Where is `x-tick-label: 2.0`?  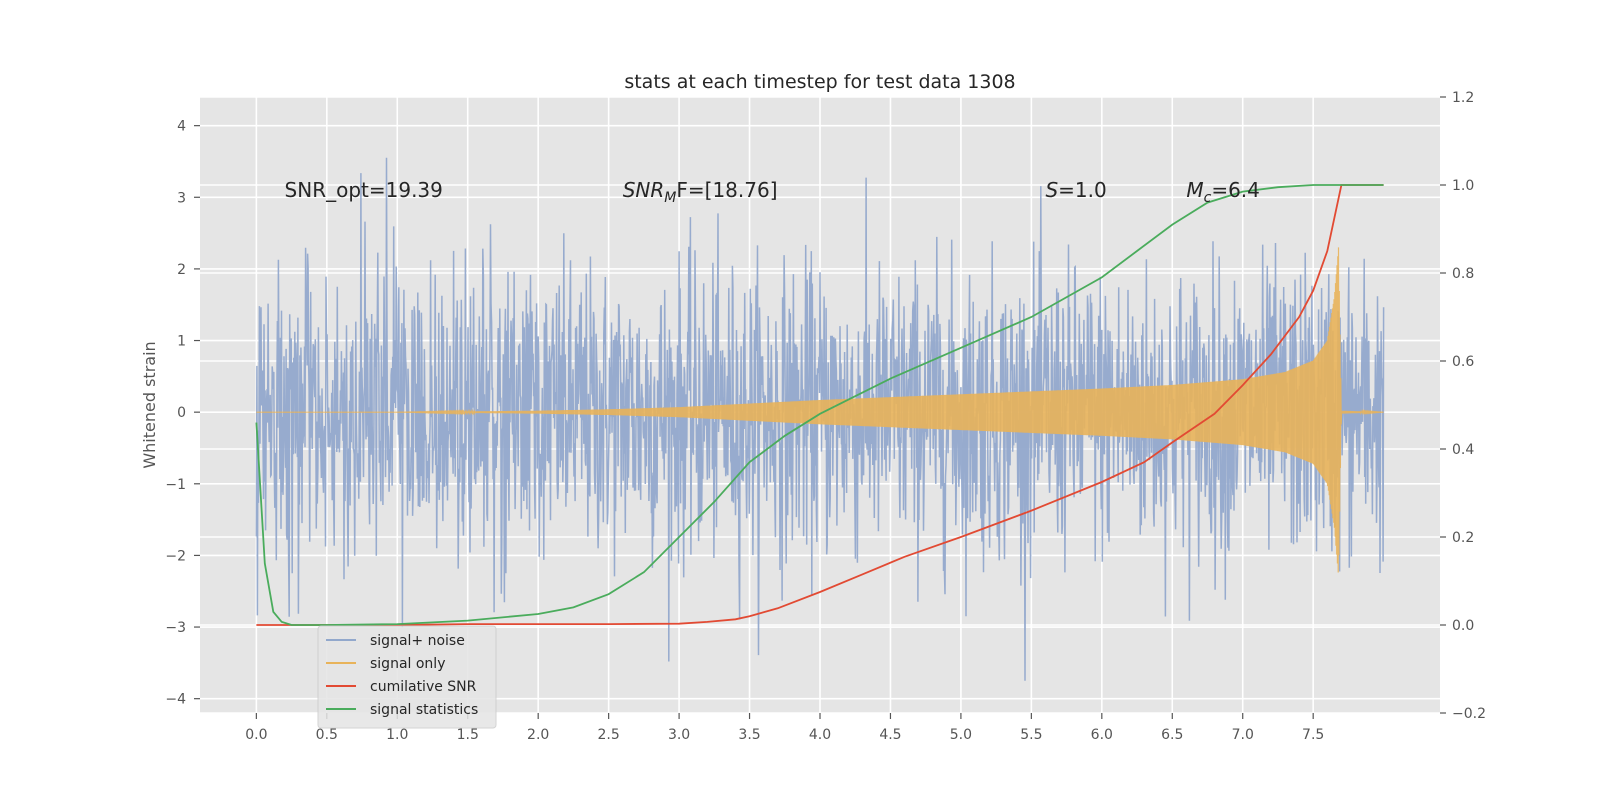 x-tick-label: 2.0 is located at coordinates (538, 735).